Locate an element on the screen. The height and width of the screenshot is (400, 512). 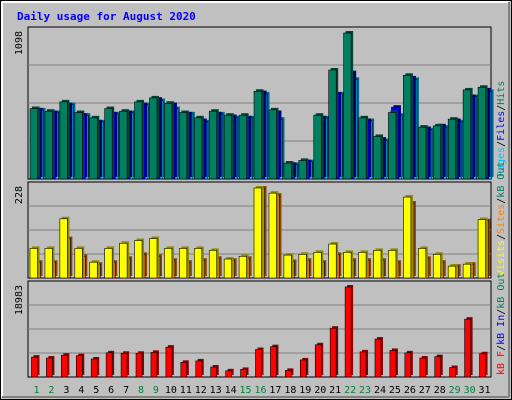
panel-kb-bar-kb-f-8-face is located at coordinates (139, 365).